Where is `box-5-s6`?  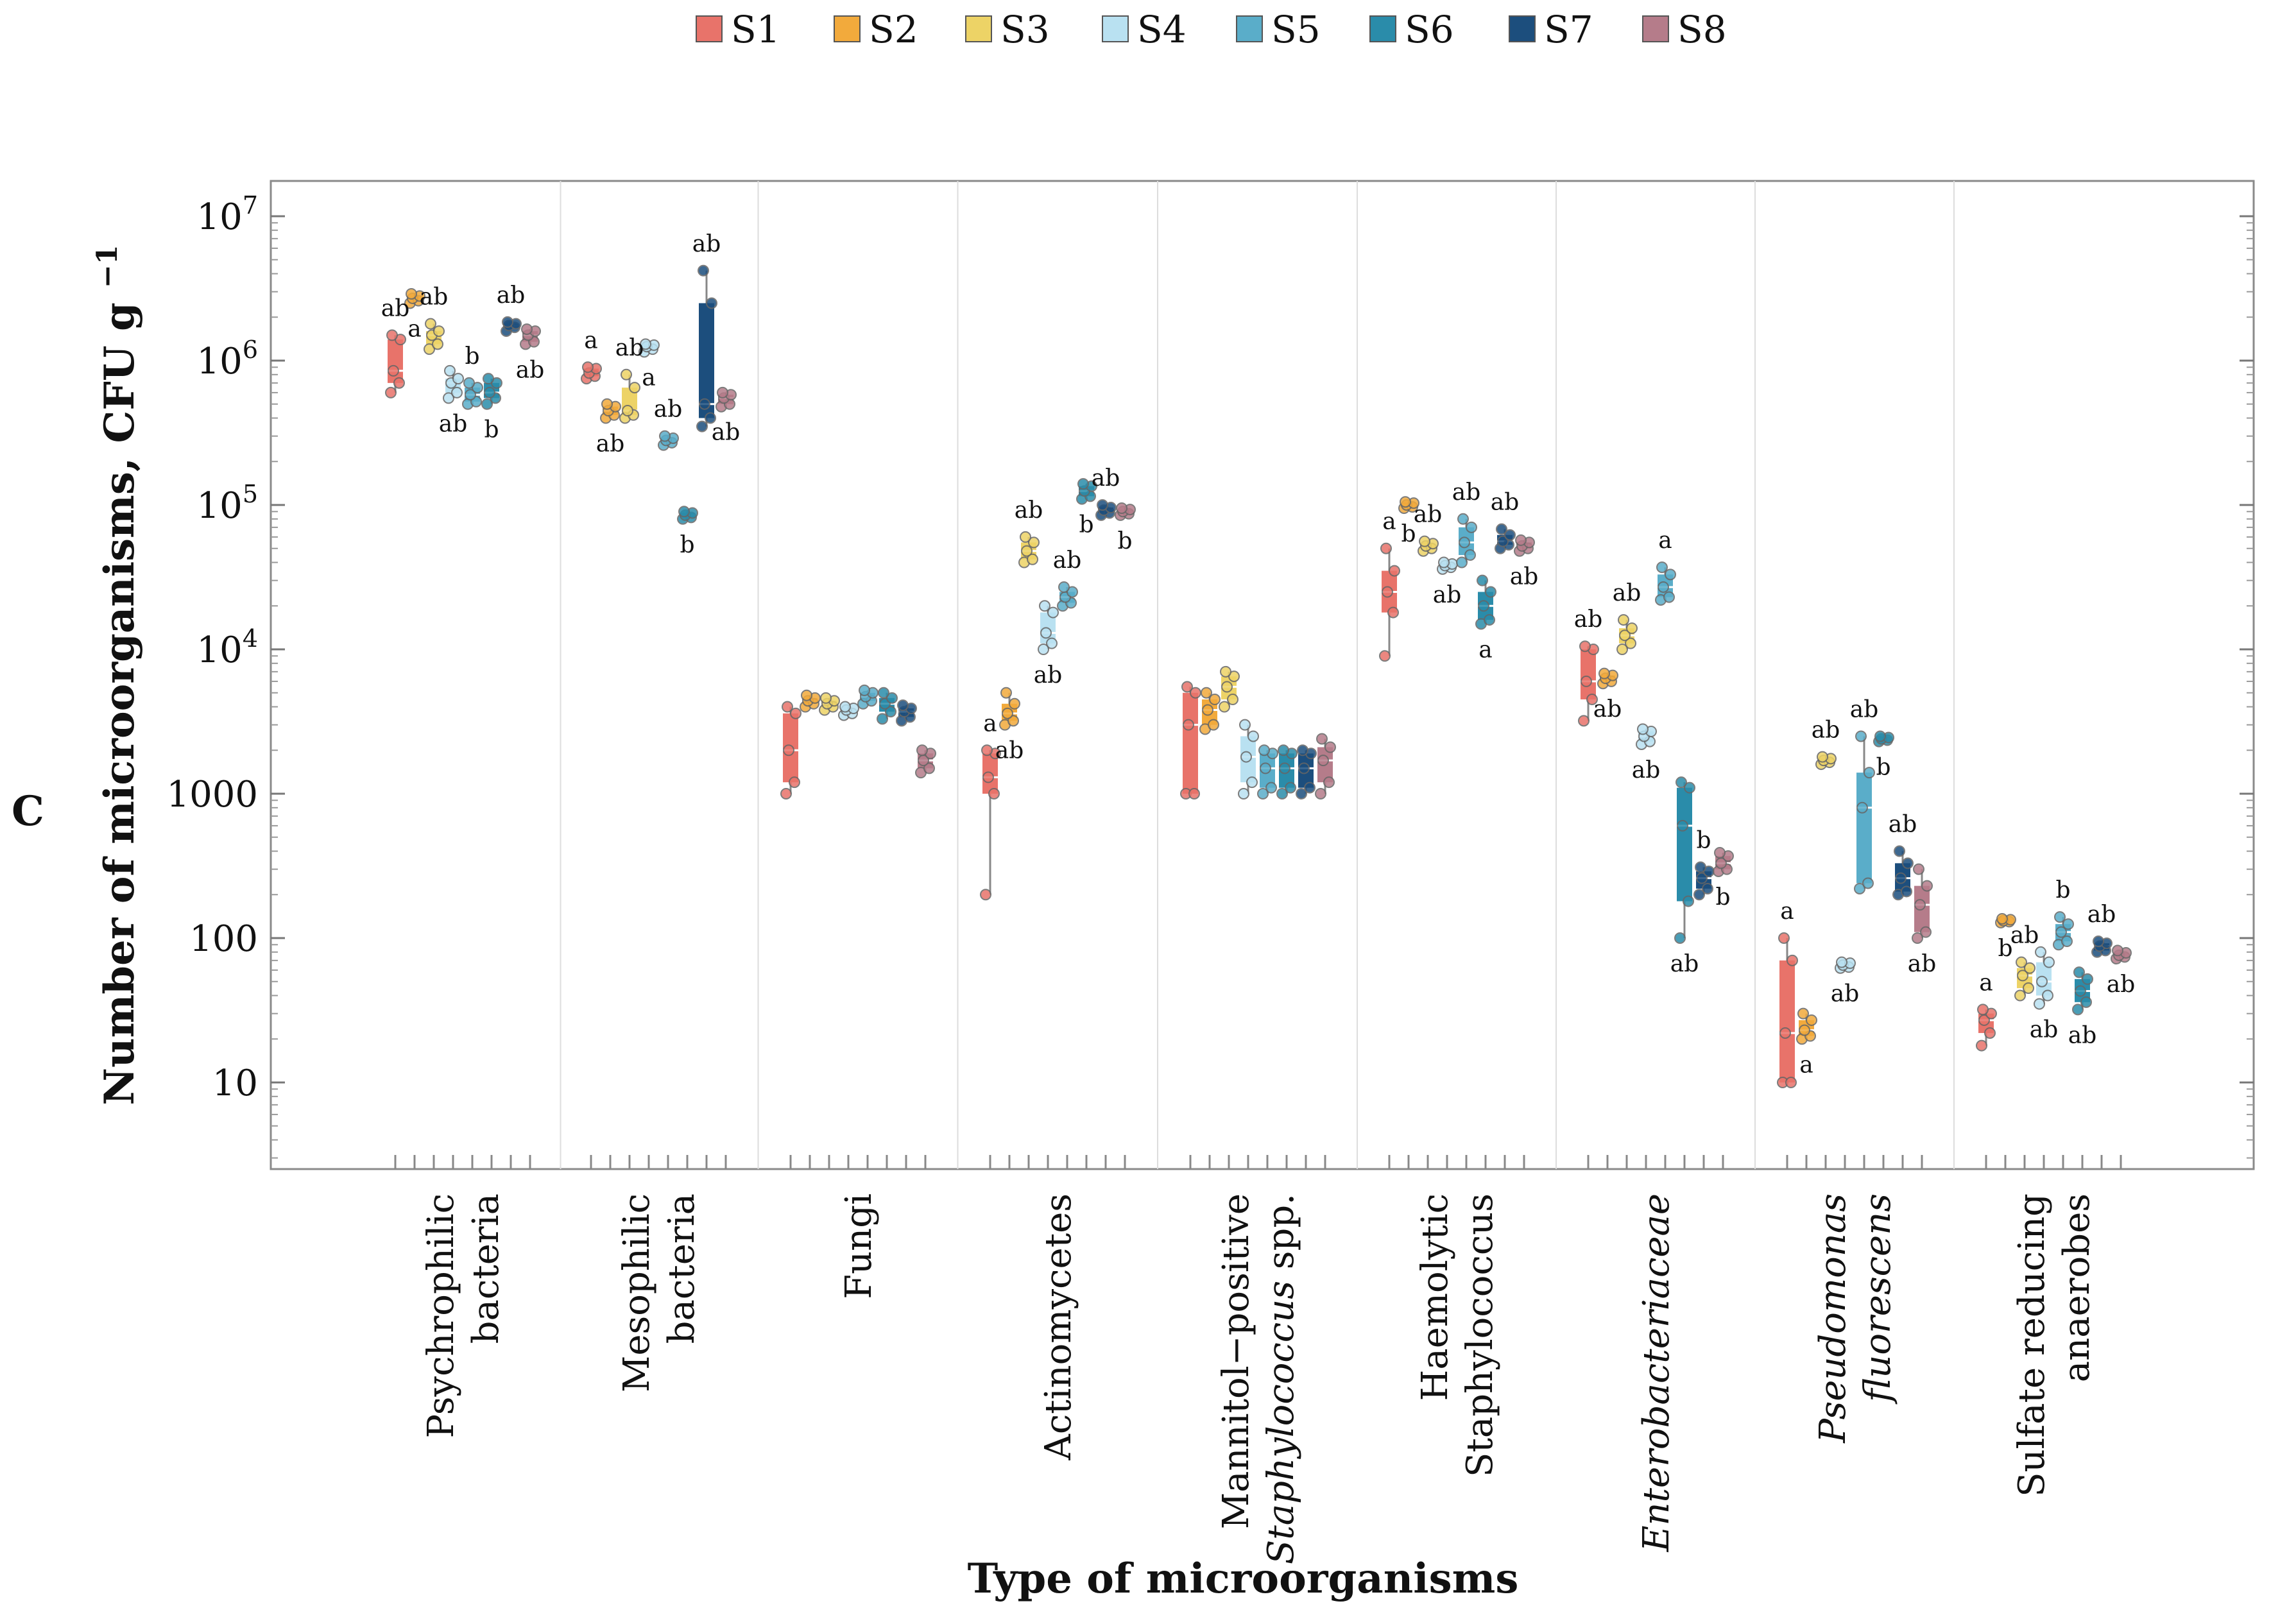 box-5-s6 is located at coordinates (1287, 771).